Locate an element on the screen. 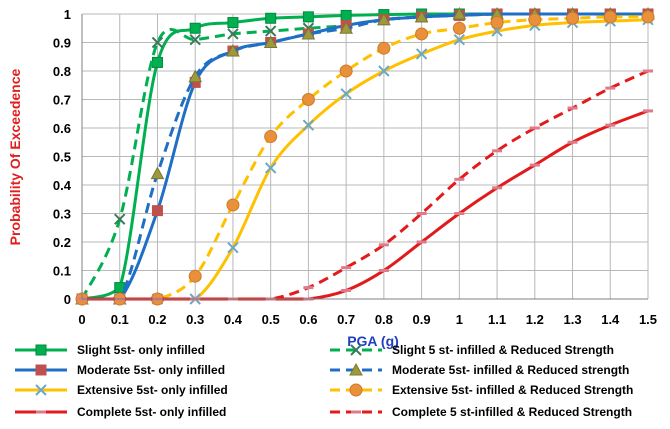  x-tick-label: 0.7 is located at coordinates (346, 319).